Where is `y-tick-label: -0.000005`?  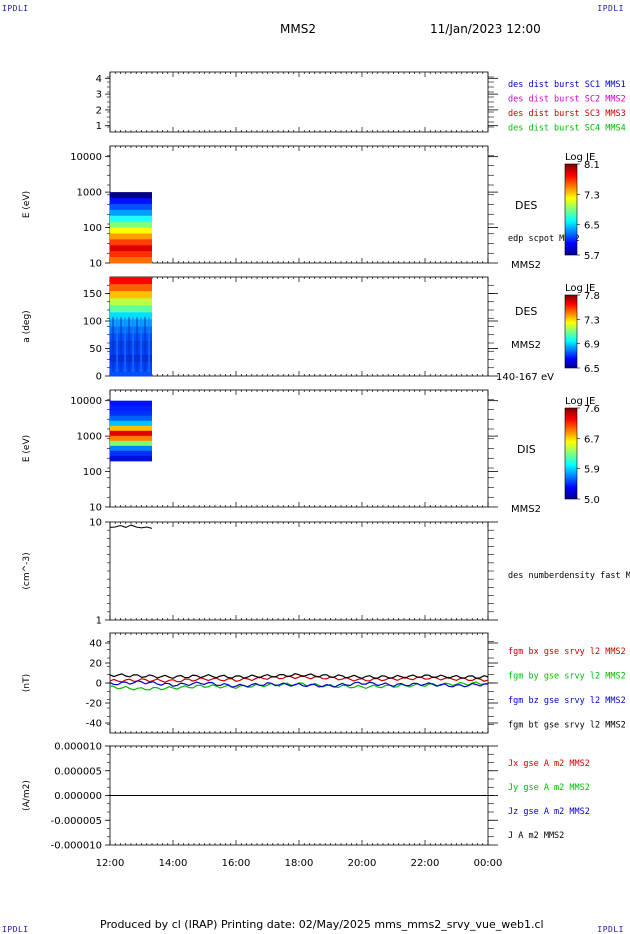 y-tick-label: -0.000005 is located at coordinates (76, 821).